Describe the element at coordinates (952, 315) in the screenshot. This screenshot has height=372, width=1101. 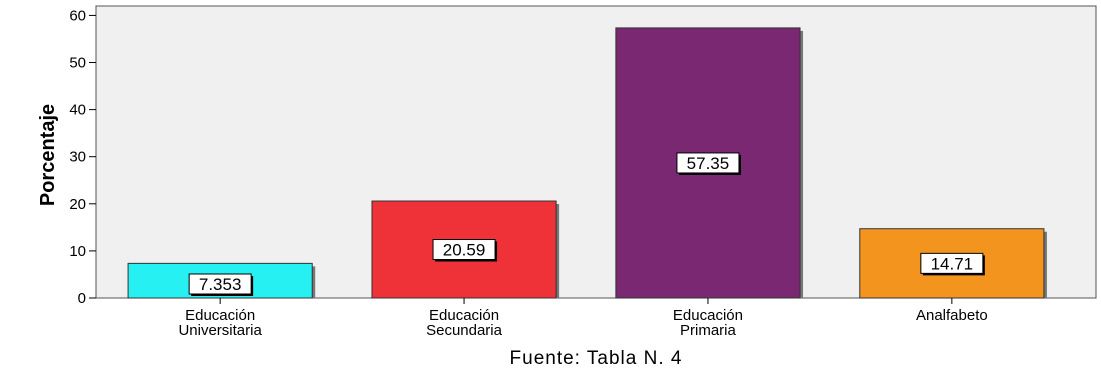
I see `x-tick-label: Analfabeto` at that location.